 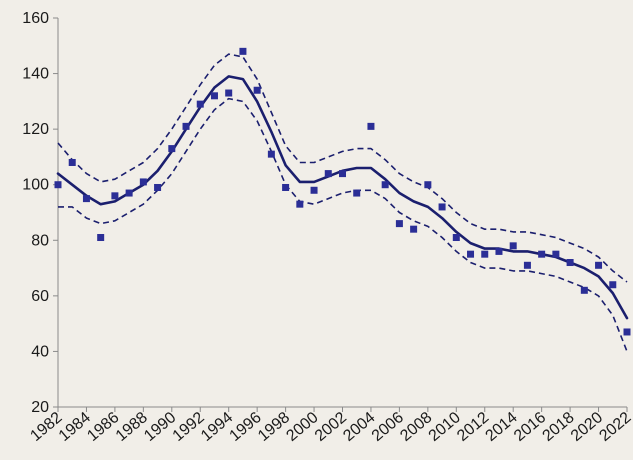 I want to click on x-tick-label: 2020, so click(x=587, y=427).